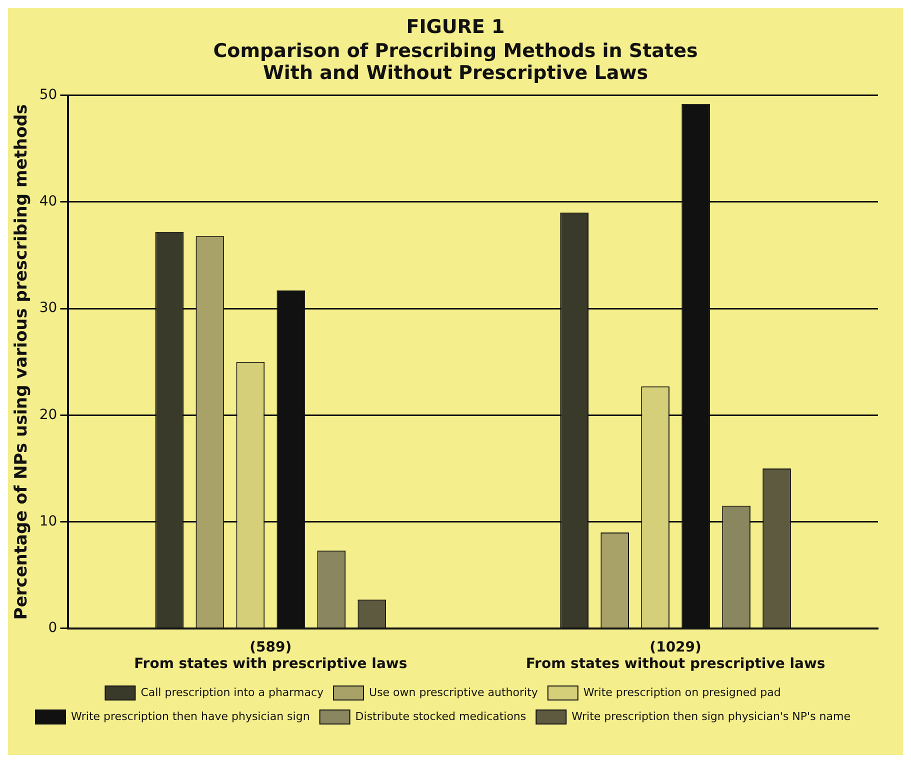 The image size is (911, 763). What do you see at coordinates (48, 414) in the screenshot?
I see `y-tick-label: 20` at bounding box center [48, 414].